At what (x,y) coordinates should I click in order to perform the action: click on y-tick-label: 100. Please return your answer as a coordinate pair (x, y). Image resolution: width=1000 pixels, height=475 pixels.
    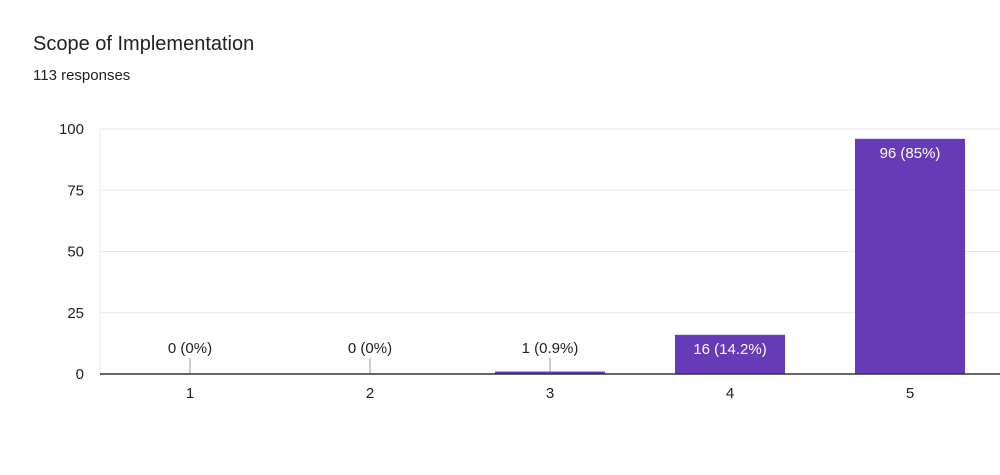
    Looking at the image, I should click on (71, 129).